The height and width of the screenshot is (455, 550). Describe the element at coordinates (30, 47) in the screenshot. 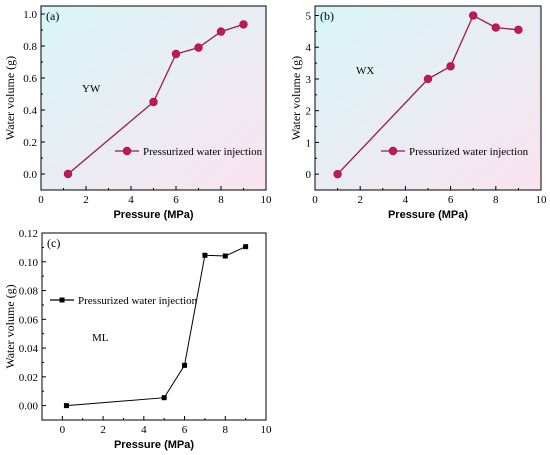

I see `y-tick-label: 0.8` at that location.